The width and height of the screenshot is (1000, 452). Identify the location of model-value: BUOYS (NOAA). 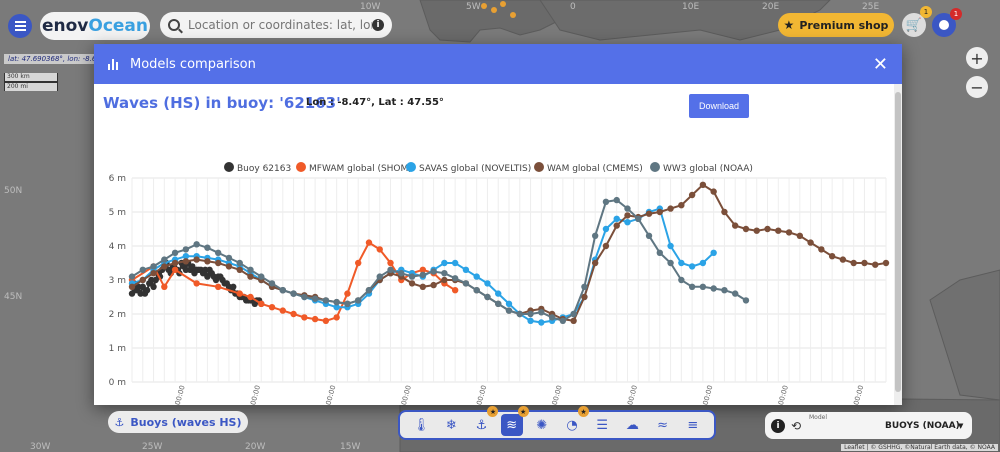
(922, 426).